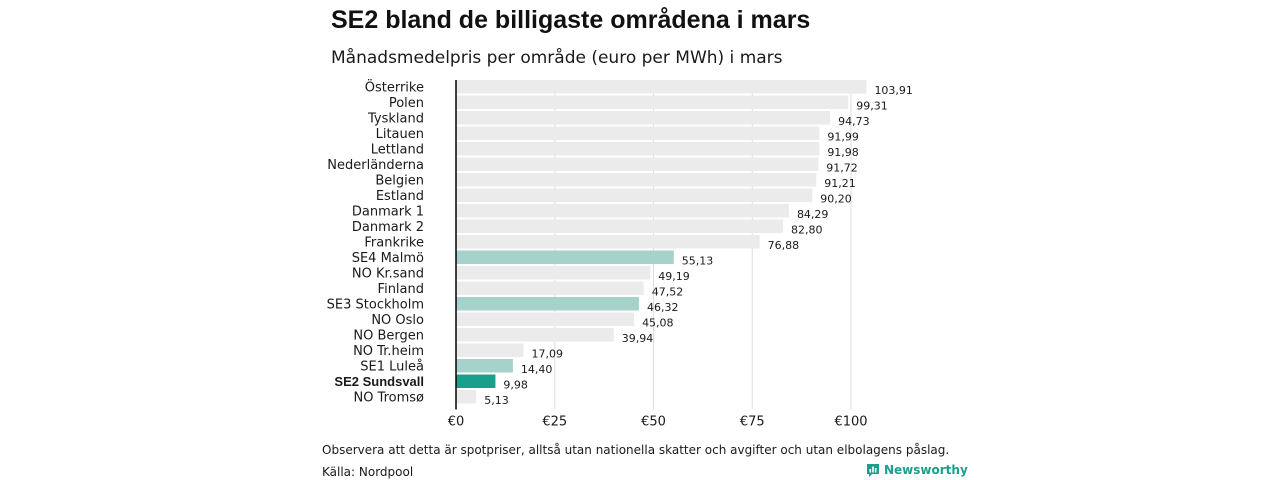 This screenshot has height=480, width=1280. I want to click on value-label: 90,20, so click(836, 199).